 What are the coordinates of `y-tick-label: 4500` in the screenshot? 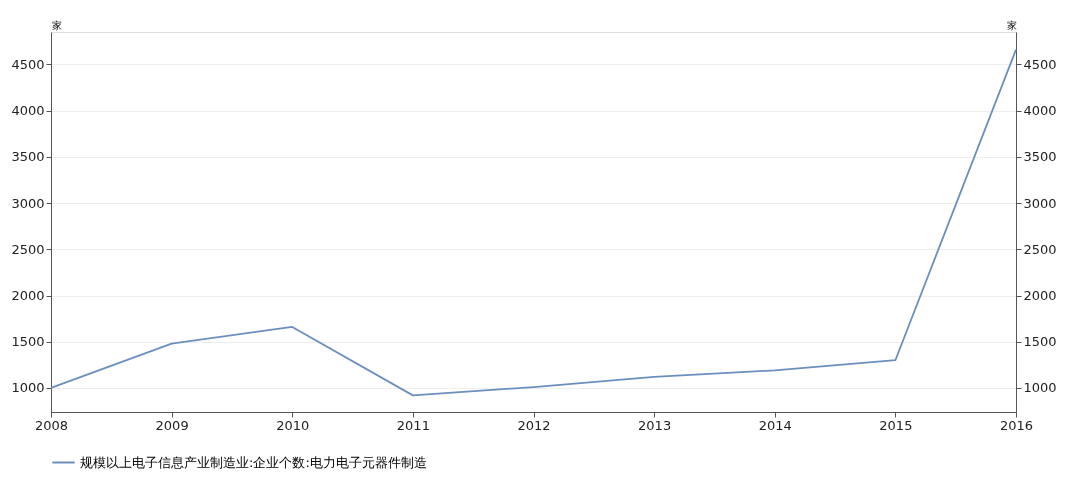 It's located at (28, 64).